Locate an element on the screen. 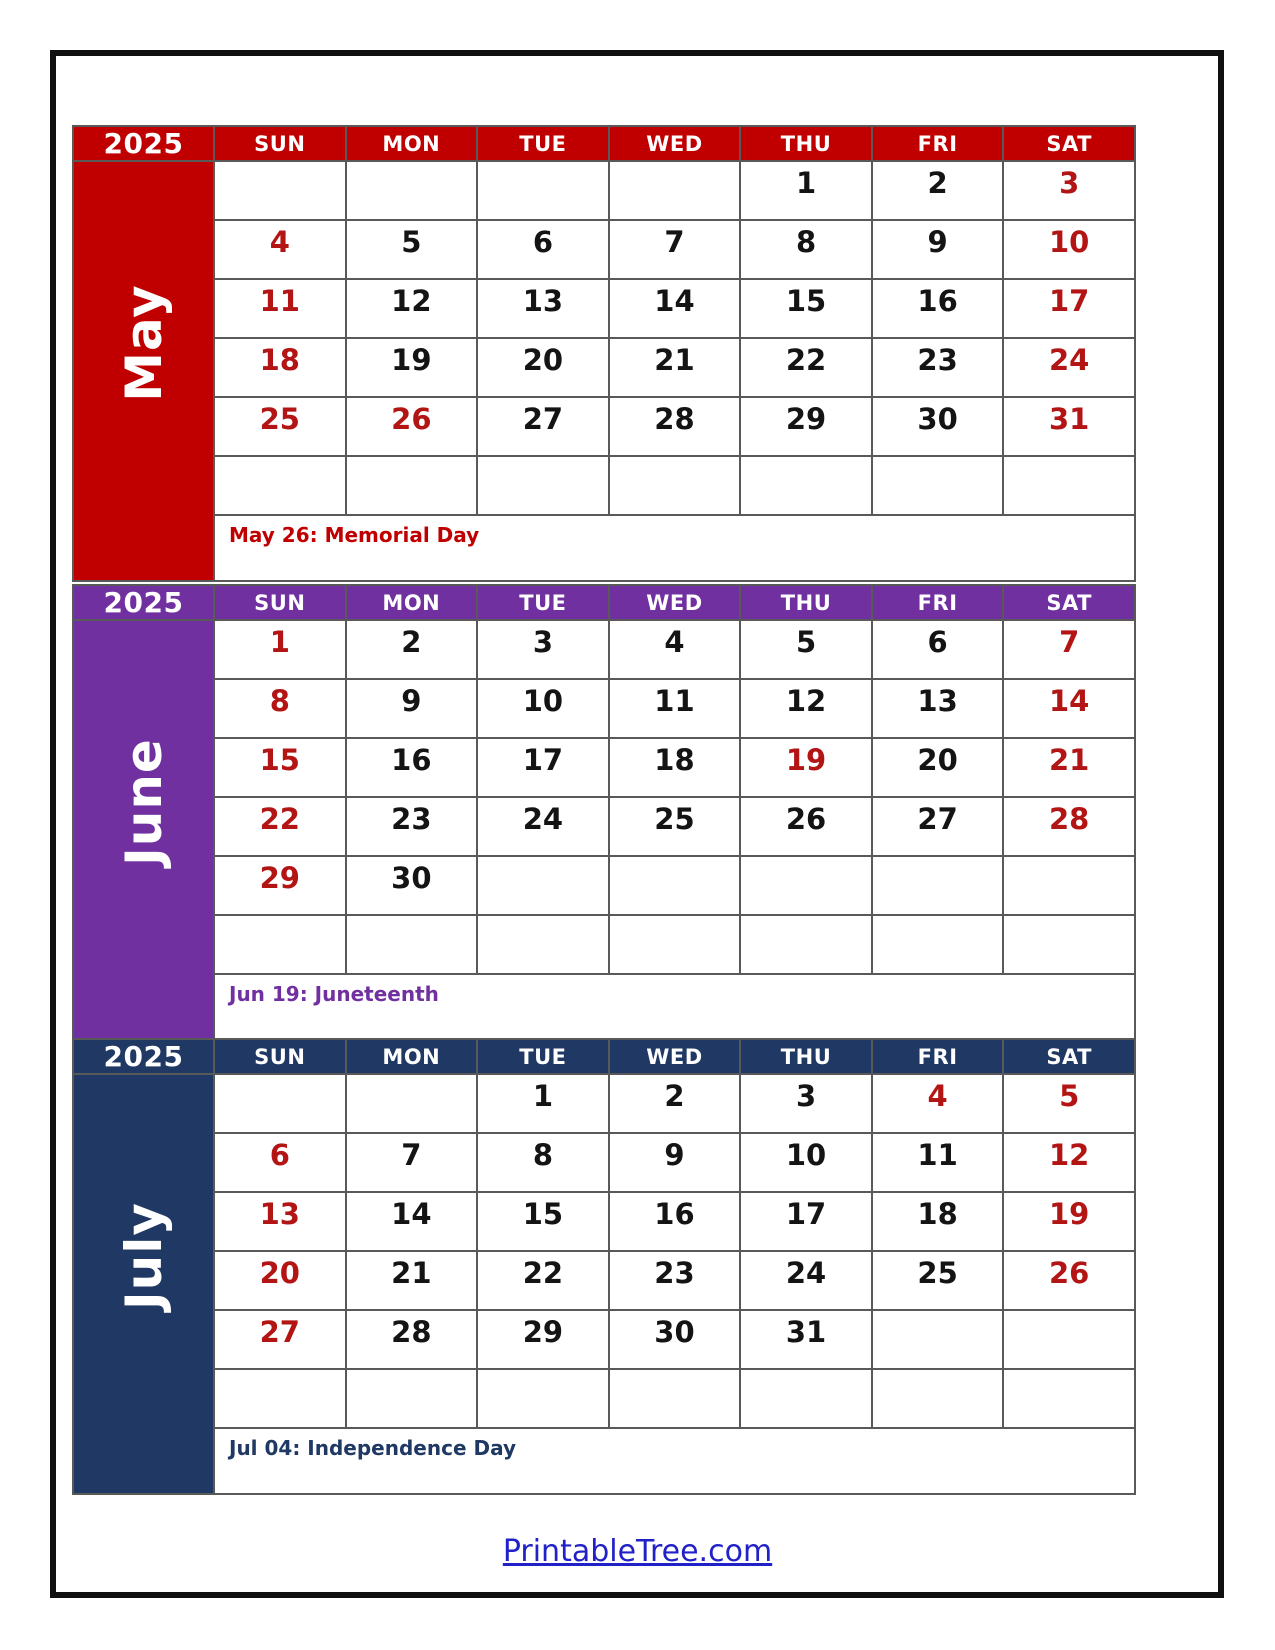 Image resolution: width=1275 pixels, height=1650 pixels. date-cell: 23 is located at coordinates (411, 826).